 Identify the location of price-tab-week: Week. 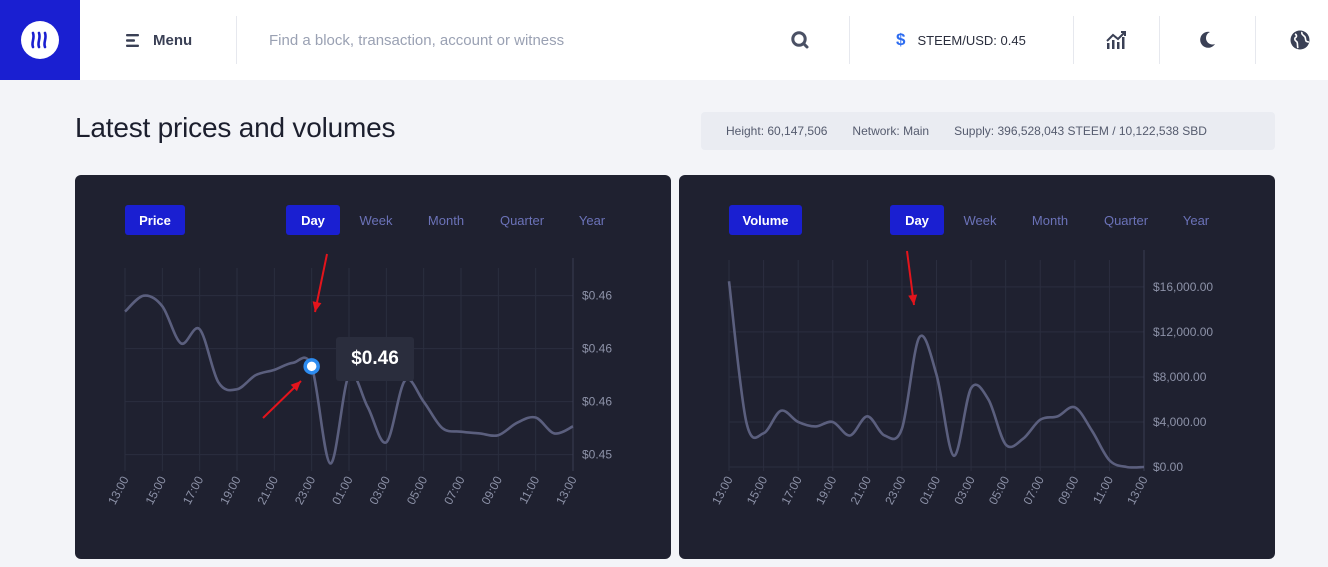
(376, 220).